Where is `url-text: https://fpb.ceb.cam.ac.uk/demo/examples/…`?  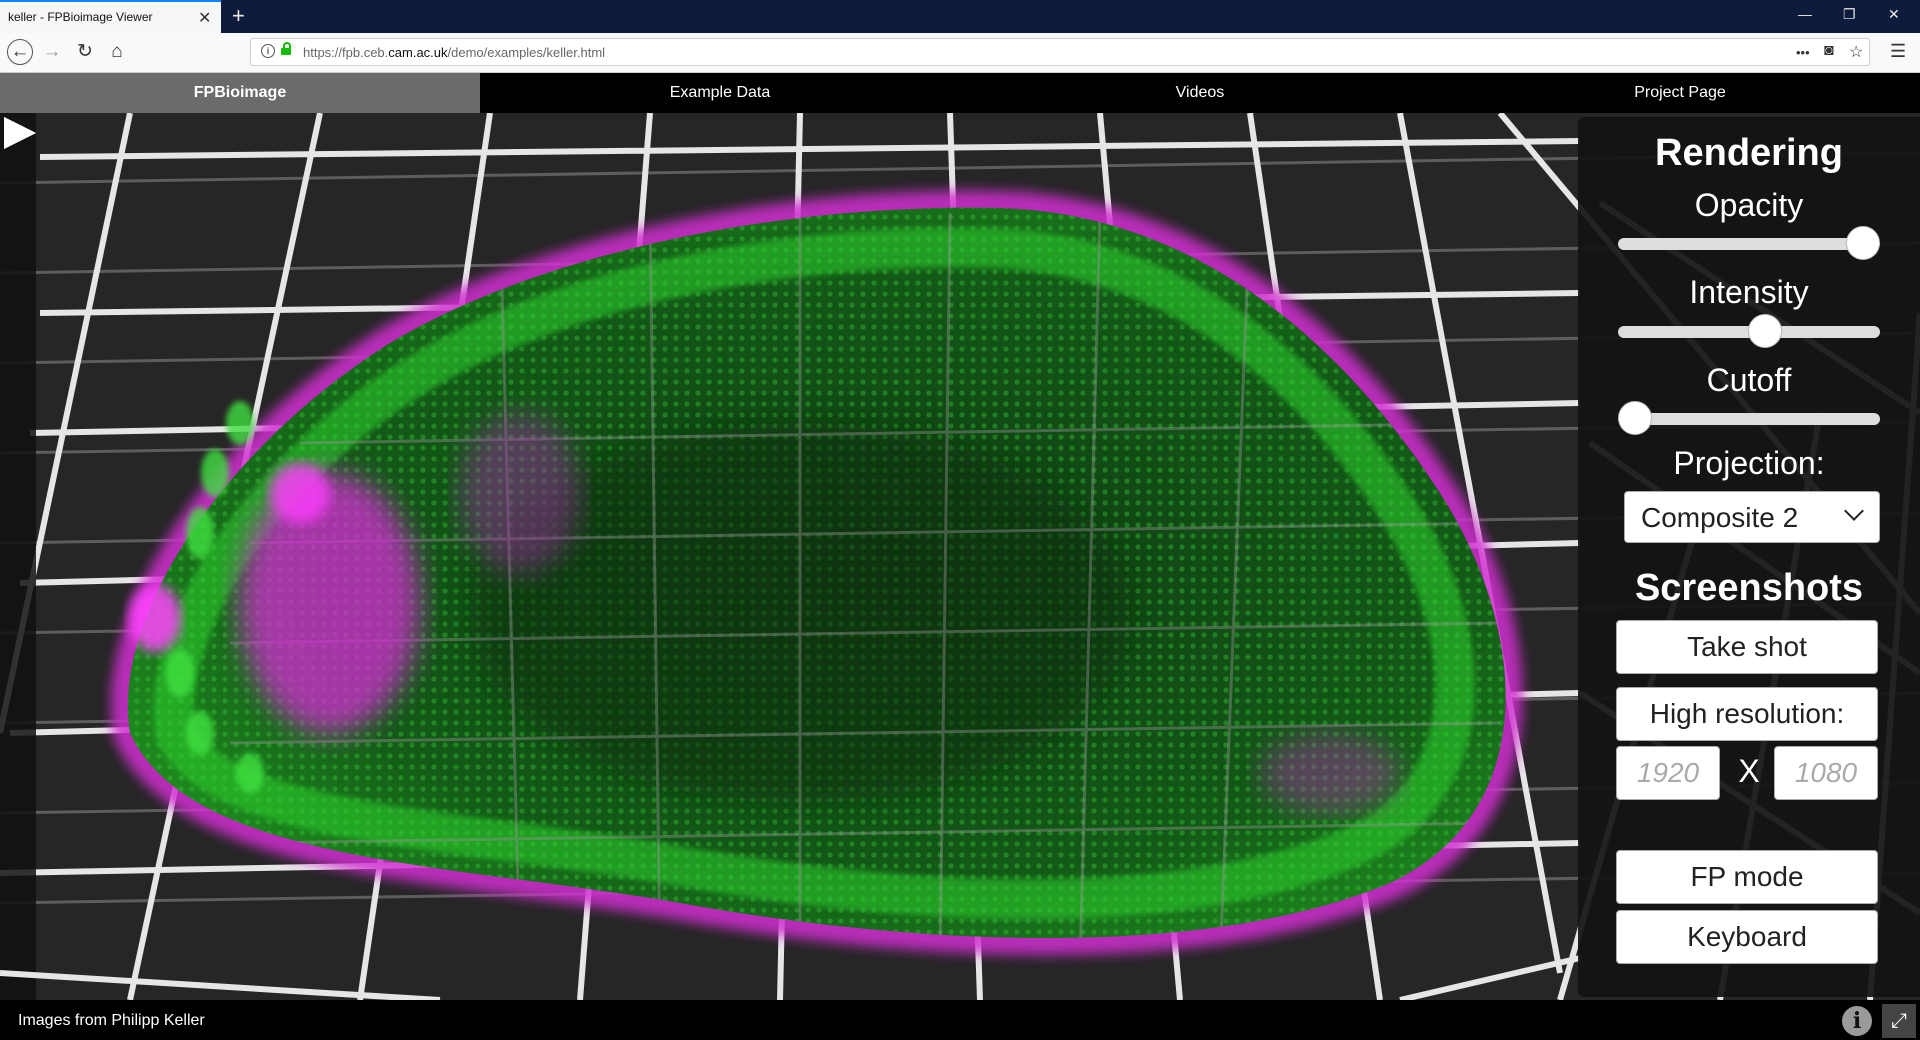
url-text: https://fpb.ceb.cam.ac.uk/demo/examples/… is located at coordinates (454, 52).